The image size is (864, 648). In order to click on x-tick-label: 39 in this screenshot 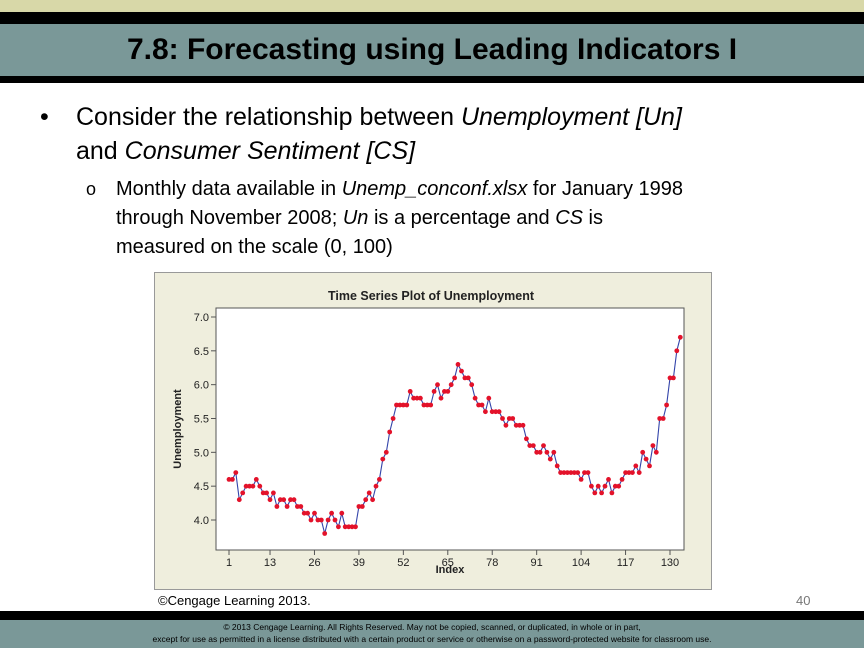, I will do `click(359, 563)`.